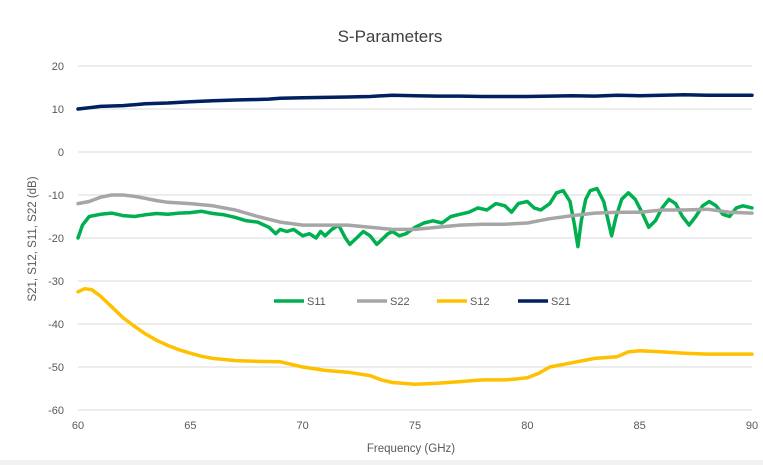 This screenshot has width=763, height=465. Describe the element at coordinates (463, 302) in the screenshot. I see `legend-item-s12: S12` at that location.